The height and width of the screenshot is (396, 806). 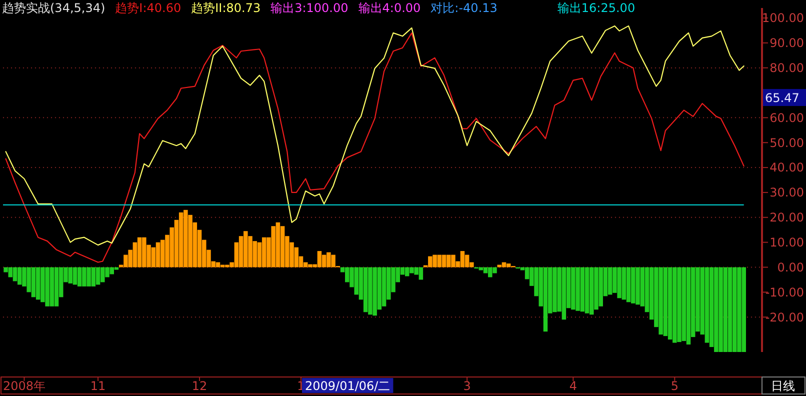 What do you see at coordinates (783, 386) in the screenshot?
I see `text: 日线` at bounding box center [783, 386].